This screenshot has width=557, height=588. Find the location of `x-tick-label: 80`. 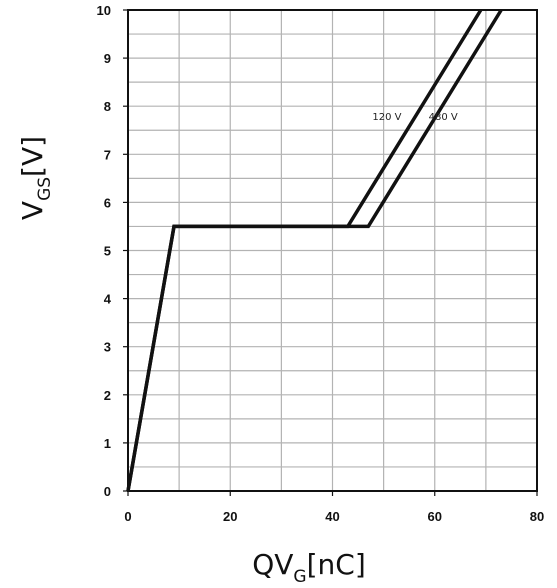

x-tick-label: 80 is located at coordinates (537, 516).